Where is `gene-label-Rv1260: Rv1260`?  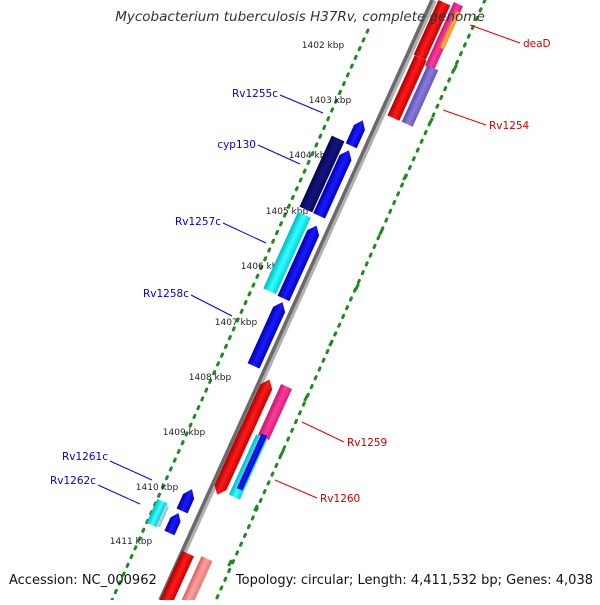
gene-label-Rv1260: Rv1260 is located at coordinates (340, 499).